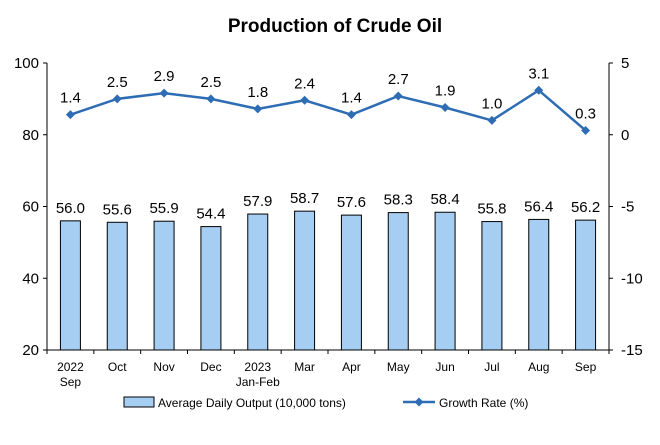 Image resolution: width=660 pixels, height=445 pixels. I want to click on category-label: May, so click(398, 367).